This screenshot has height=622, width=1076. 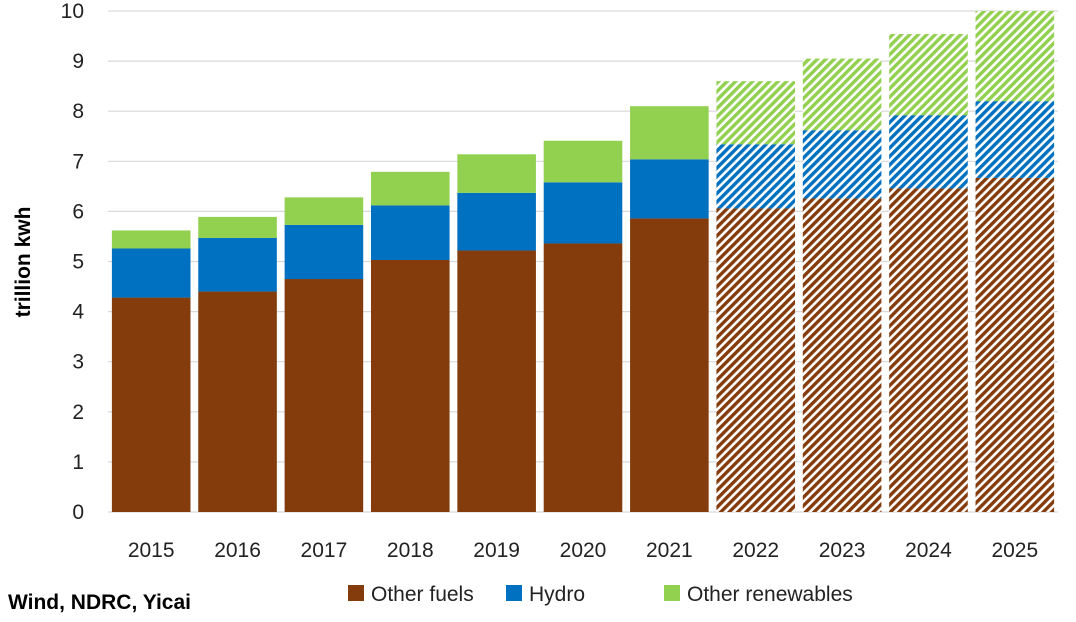 I want to click on x-tick-label: 2019, so click(x=496, y=550).